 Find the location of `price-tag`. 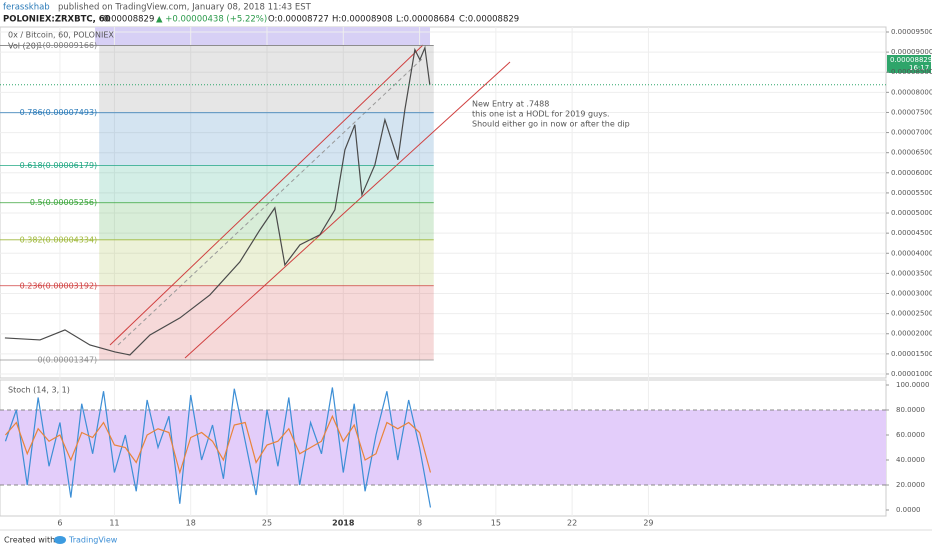

price-tag is located at coordinates (909, 64).